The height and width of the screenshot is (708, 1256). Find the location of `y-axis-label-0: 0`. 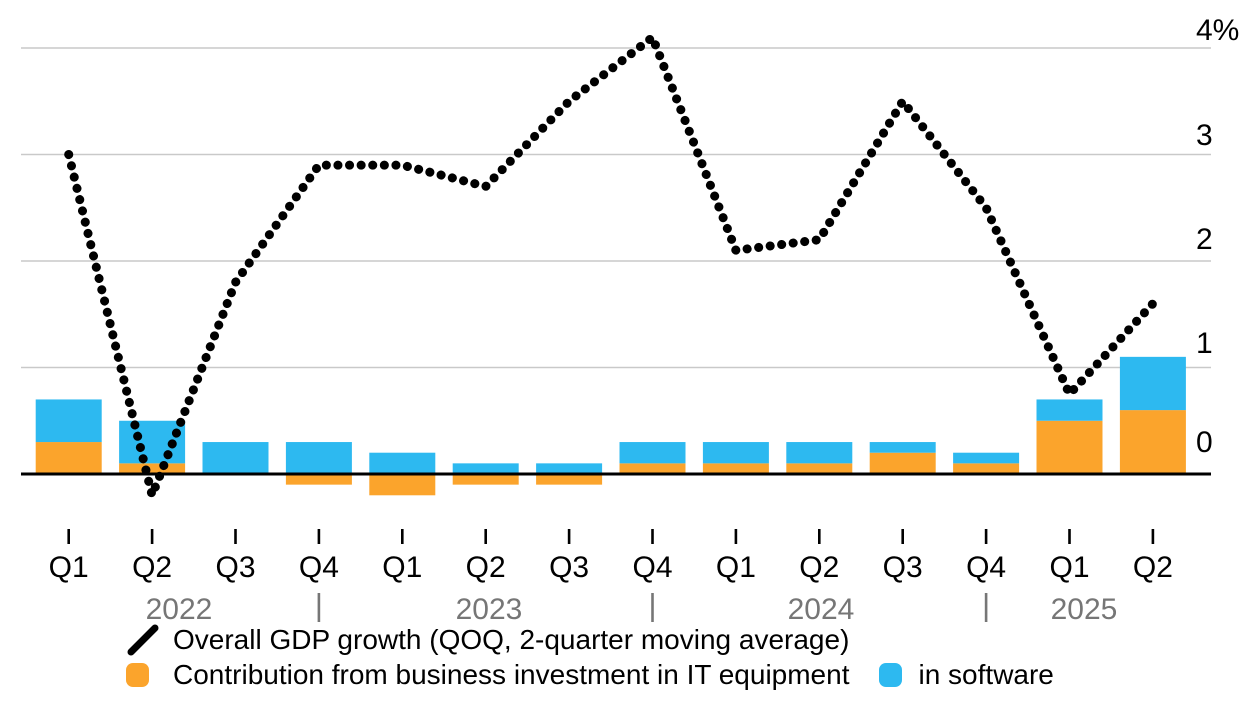

y-axis-label-0: 0 is located at coordinates (1204, 442).